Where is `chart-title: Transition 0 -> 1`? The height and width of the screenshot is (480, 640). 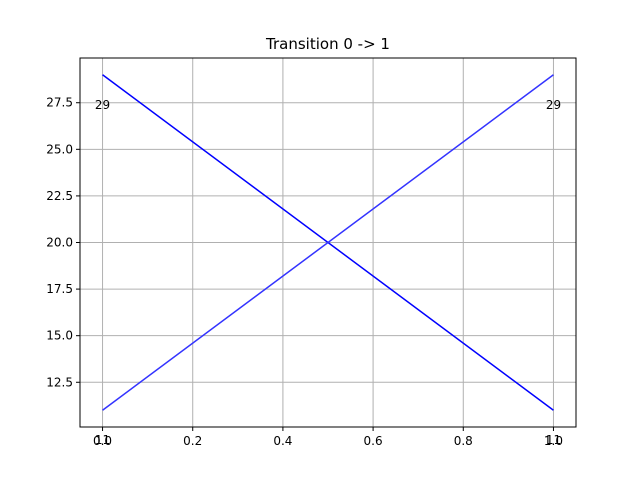
chart-title: Transition 0 -> 1 is located at coordinates (327, 44).